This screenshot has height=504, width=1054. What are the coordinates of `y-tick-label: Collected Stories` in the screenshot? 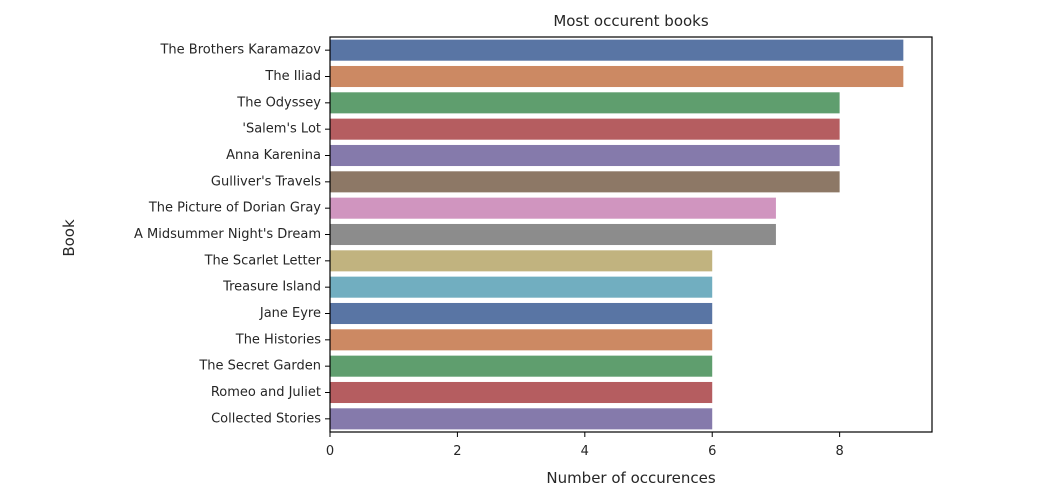 It's located at (266, 418).